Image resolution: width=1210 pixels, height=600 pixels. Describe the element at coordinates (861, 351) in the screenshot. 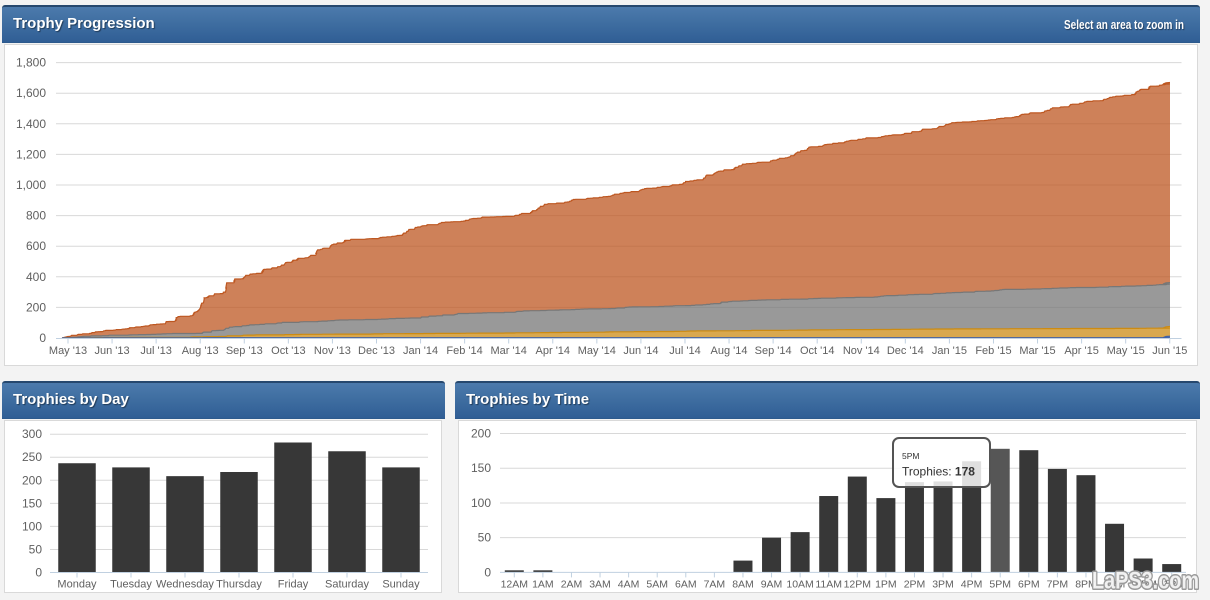

I see `svg-text: Nov '14` at that location.